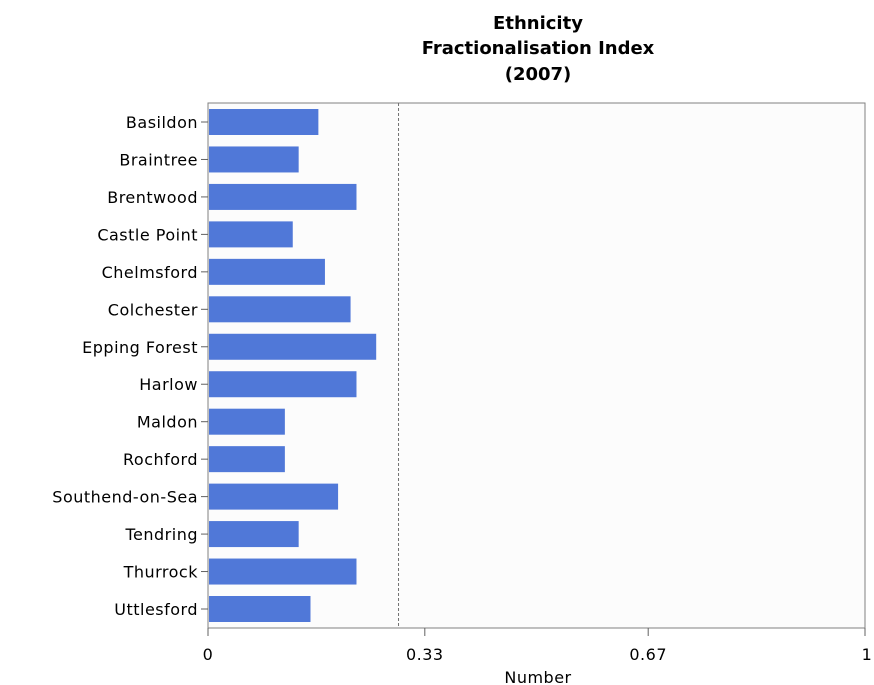 Image resolution: width=874 pixels, height=685 pixels. I want to click on category-label: Braintree, so click(158, 159).